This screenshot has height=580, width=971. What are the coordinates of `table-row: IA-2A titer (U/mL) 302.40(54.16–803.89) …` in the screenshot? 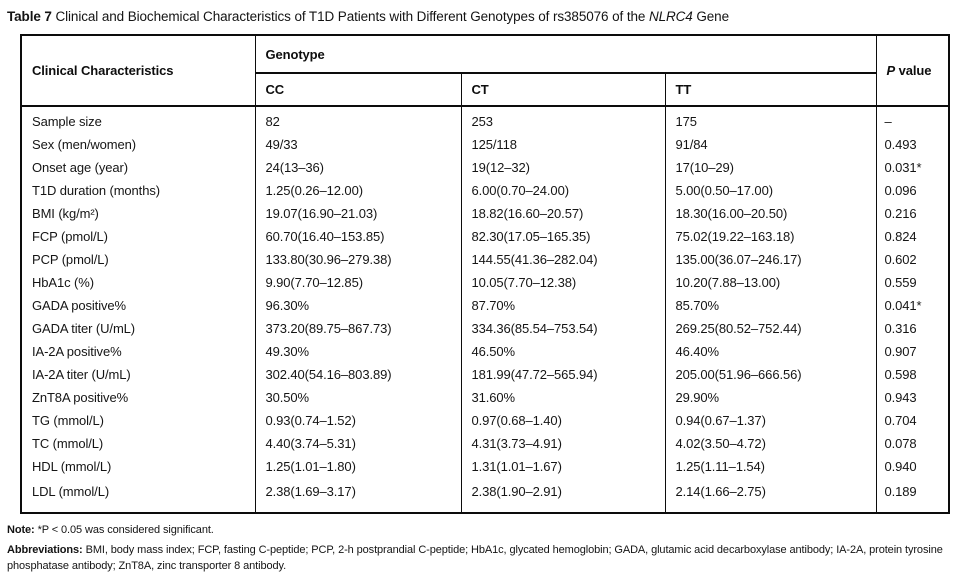 It's located at (485, 374).